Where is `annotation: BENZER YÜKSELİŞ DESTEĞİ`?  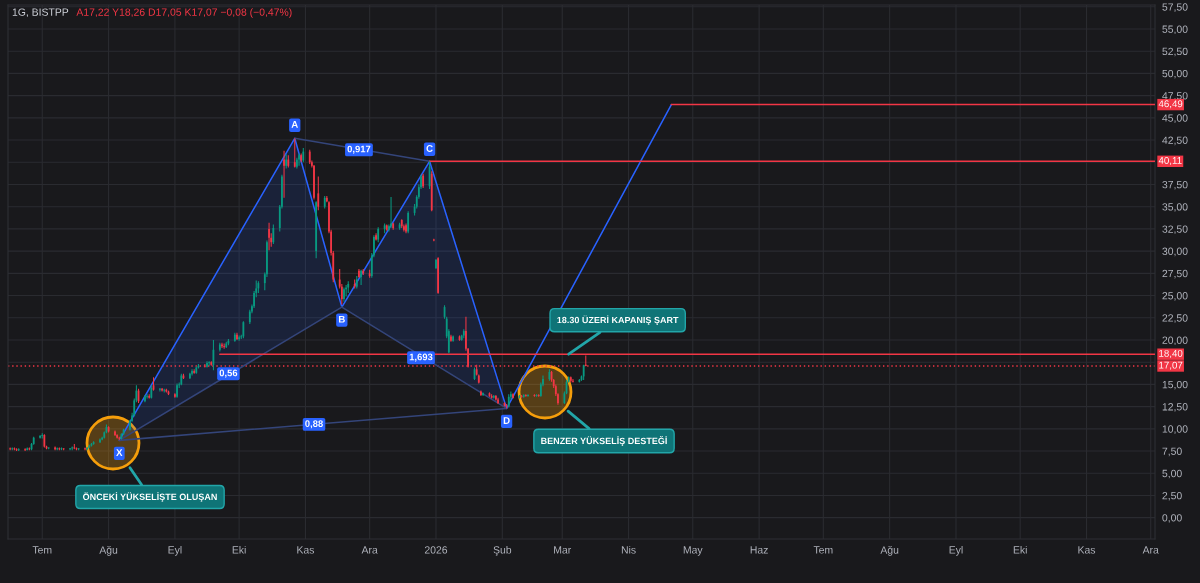 annotation: BENZER YÜKSELİŞ DESTEĞİ is located at coordinates (604, 441).